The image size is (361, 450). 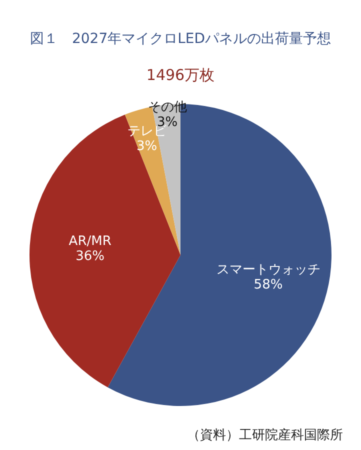 I want to click on data-label: 58%, so click(x=268, y=284).